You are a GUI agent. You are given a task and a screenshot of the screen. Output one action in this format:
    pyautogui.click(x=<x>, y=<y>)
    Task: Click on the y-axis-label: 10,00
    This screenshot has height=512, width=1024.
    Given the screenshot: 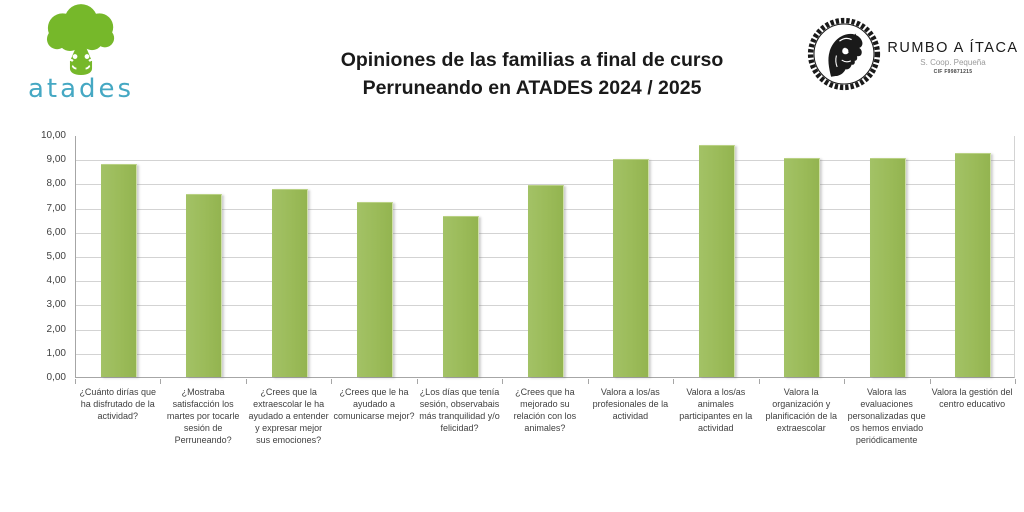 What is the action you would take?
    pyautogui.click(x=53, y=135)
    